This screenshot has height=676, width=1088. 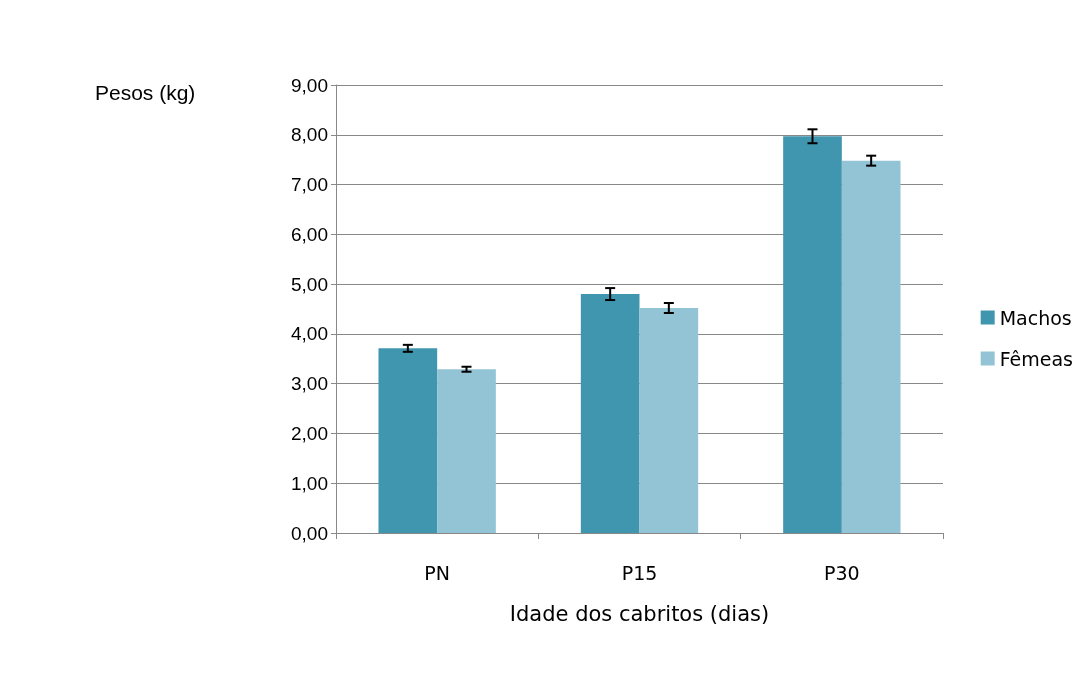 What do you see at coordinates (309, 185) in the screenshot?
I see `y-tick-label: 7,00` at bounding box center [309, 185].